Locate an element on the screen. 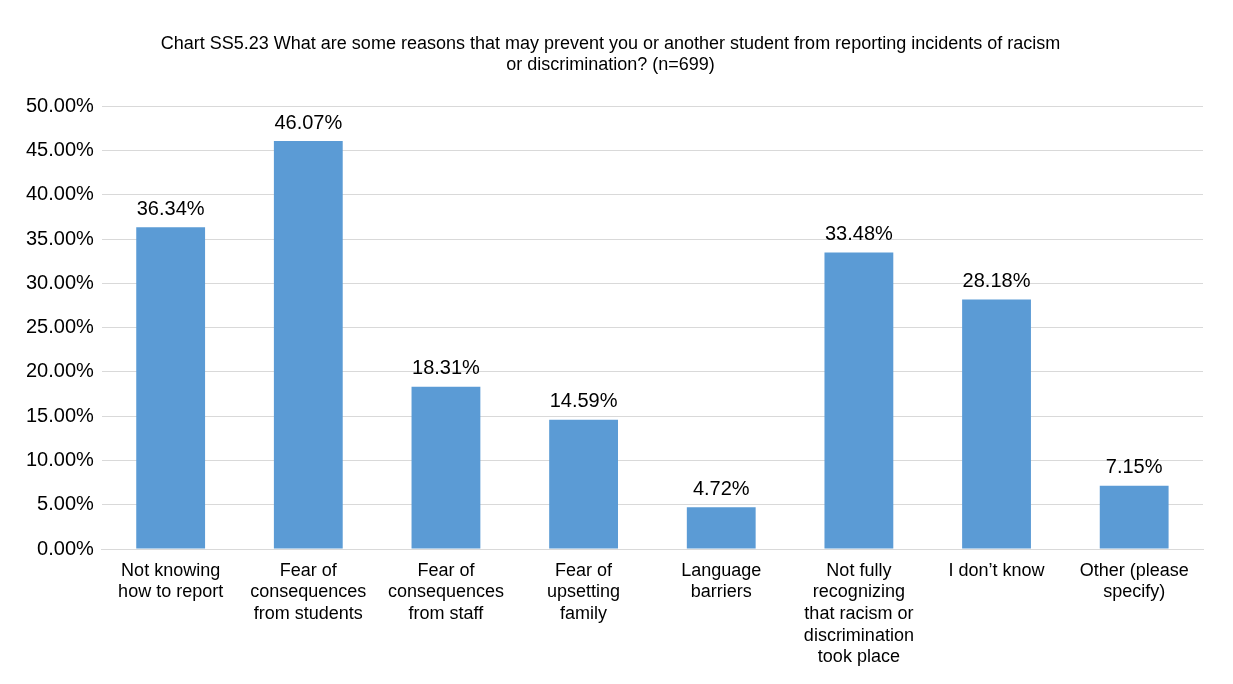 This screenshot has width=1233, height=684. x-tick-label: Fear of consequences from students is located at coordinates (308, 591).